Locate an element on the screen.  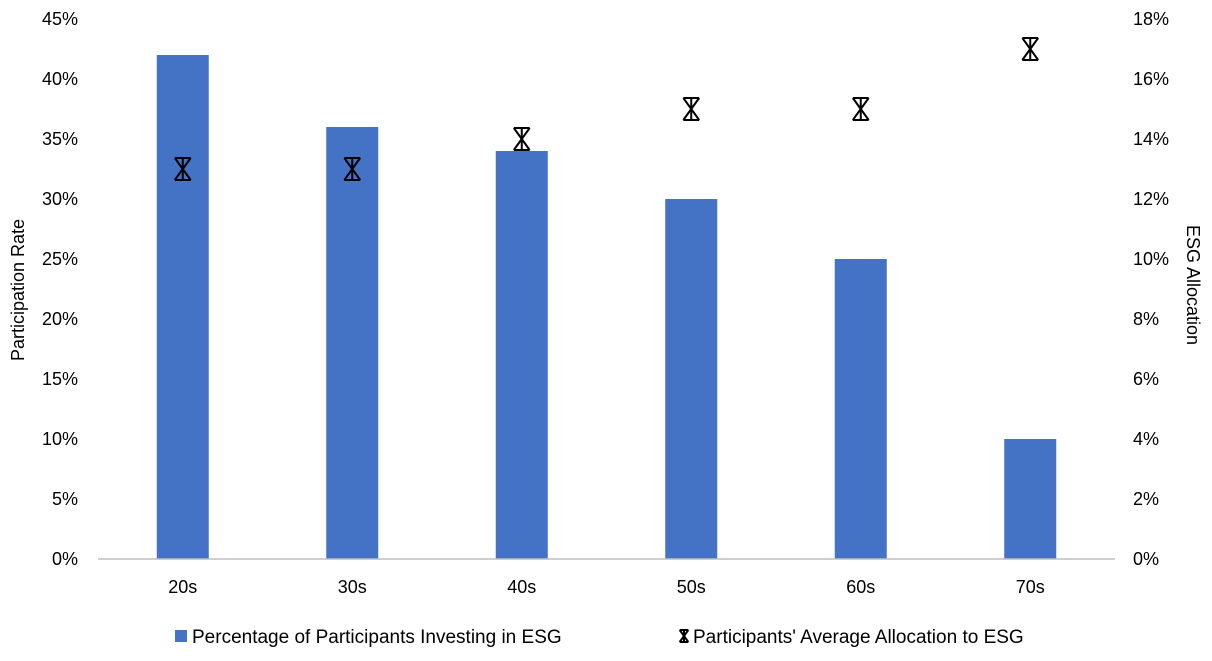
left-axis-tick-label: 35% is located at coordinates (60, 139).